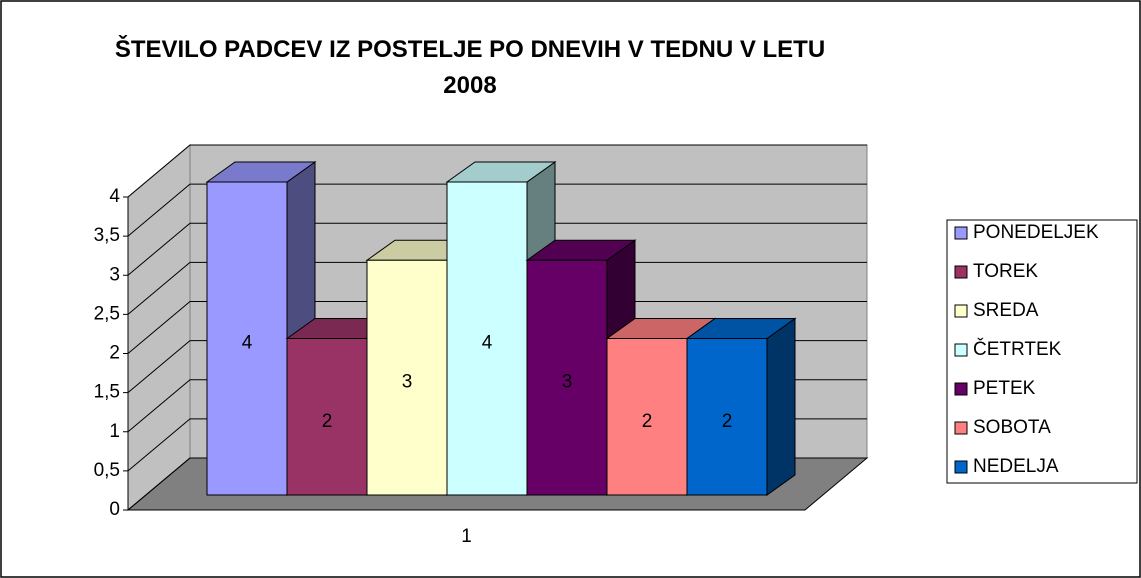 This screenshot has width=1141, height=578. What do you see at coordinates (114, 353) in the screenshot?
I see `y-tick-label: 2` at bounding box center [114, 353].